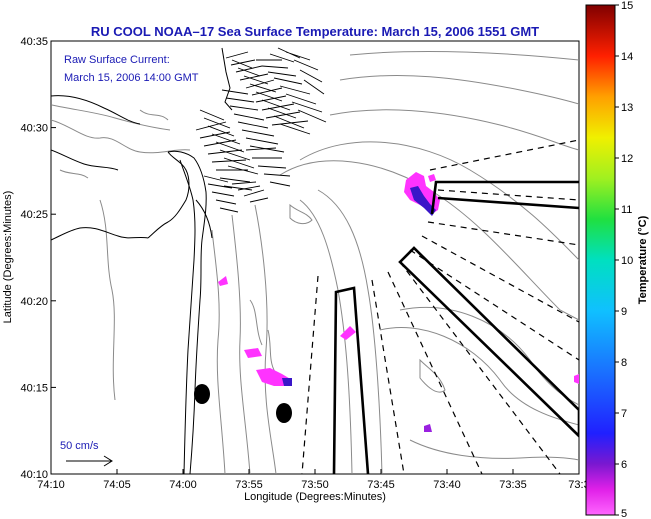 The height and width of the screenshot is (519, 651). I want to click on colorbar-tick-label: 6, so click(624, 465).